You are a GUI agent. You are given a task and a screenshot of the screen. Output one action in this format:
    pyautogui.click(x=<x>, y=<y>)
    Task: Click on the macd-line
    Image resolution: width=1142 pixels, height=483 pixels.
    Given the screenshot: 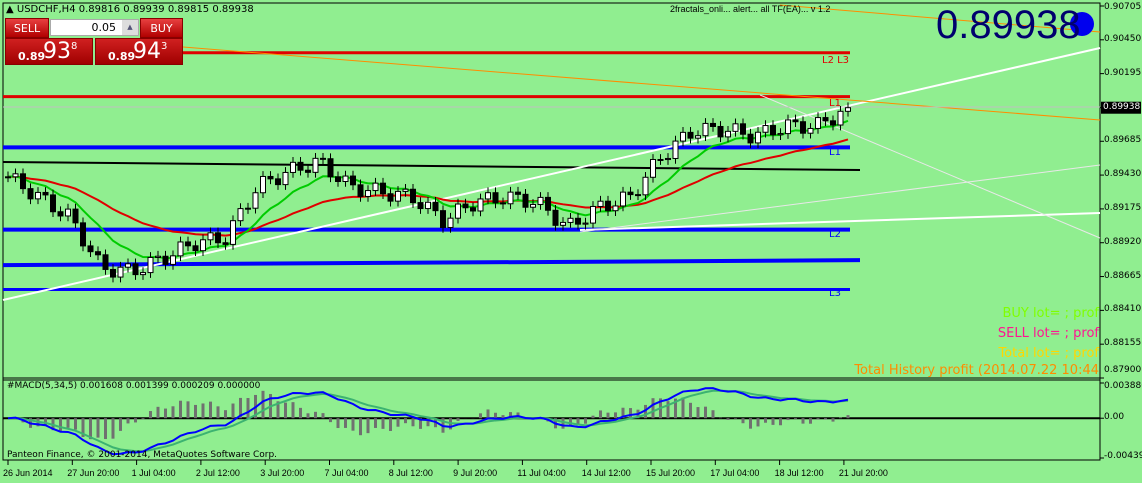 What is the action you would take?
    pyautogui.click(x=428, y=421)
    